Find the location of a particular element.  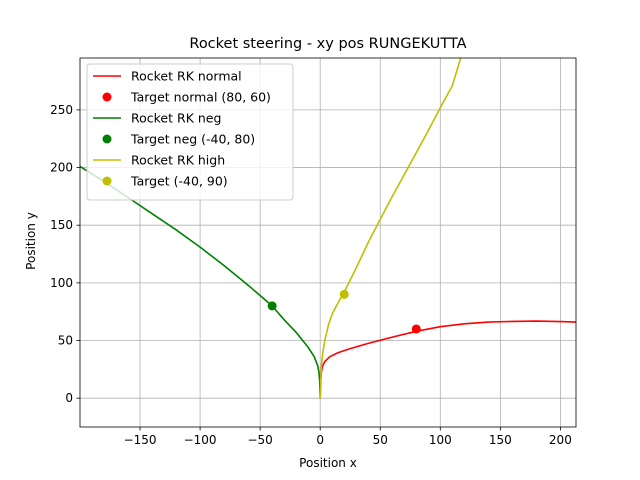

legend-box is located at coordinates (190, 132).